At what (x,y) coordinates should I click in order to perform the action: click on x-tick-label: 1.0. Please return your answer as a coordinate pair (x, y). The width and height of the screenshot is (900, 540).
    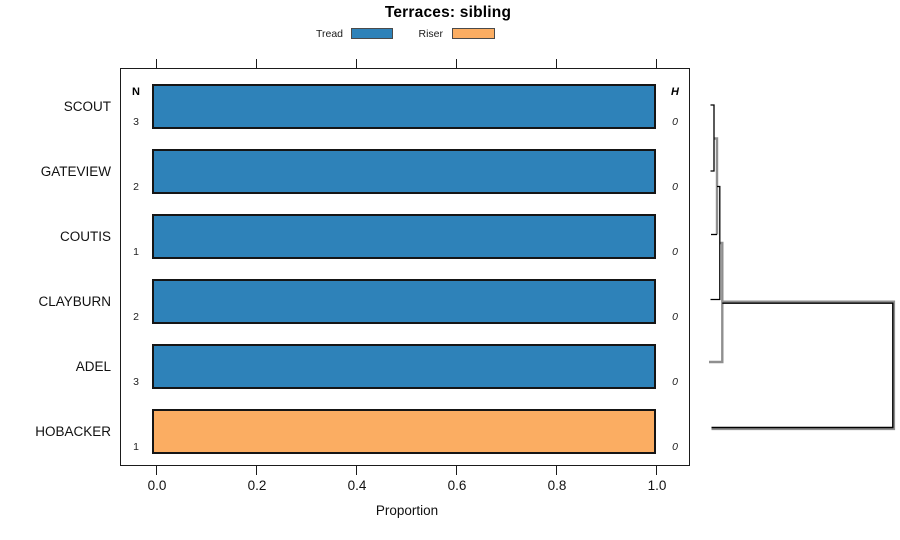
    Looking at the image, I should click on (657, 485).